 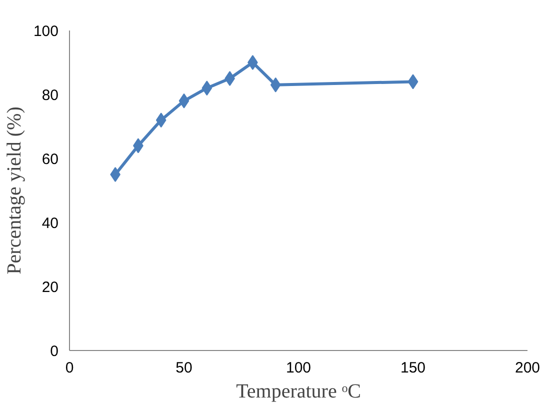 I want to click on y-tick-label: 80, so click(x=50, y=95).